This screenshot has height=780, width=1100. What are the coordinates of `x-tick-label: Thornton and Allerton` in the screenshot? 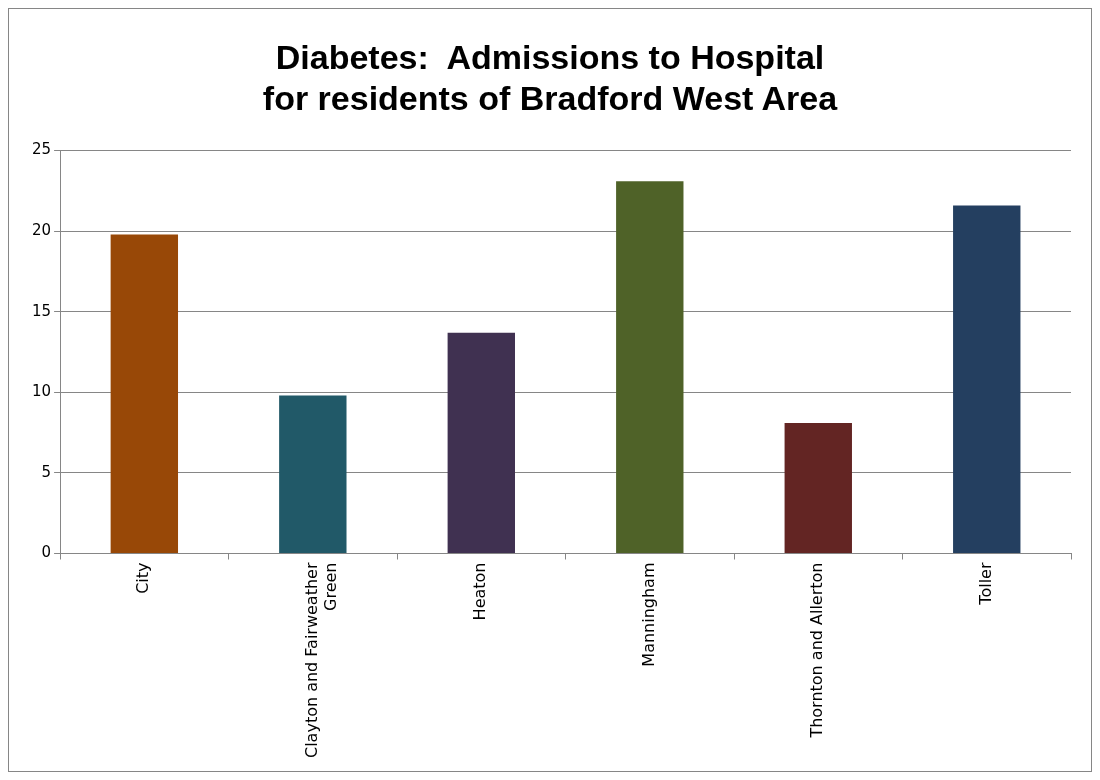 It's located at (817, 650).